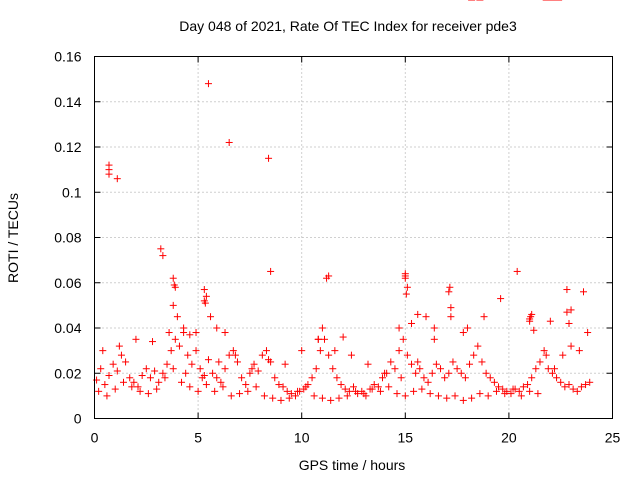  Describe the element at coordinates (72, 192) in the screenshot. I see `y-tick-label: 0.1` at that location.